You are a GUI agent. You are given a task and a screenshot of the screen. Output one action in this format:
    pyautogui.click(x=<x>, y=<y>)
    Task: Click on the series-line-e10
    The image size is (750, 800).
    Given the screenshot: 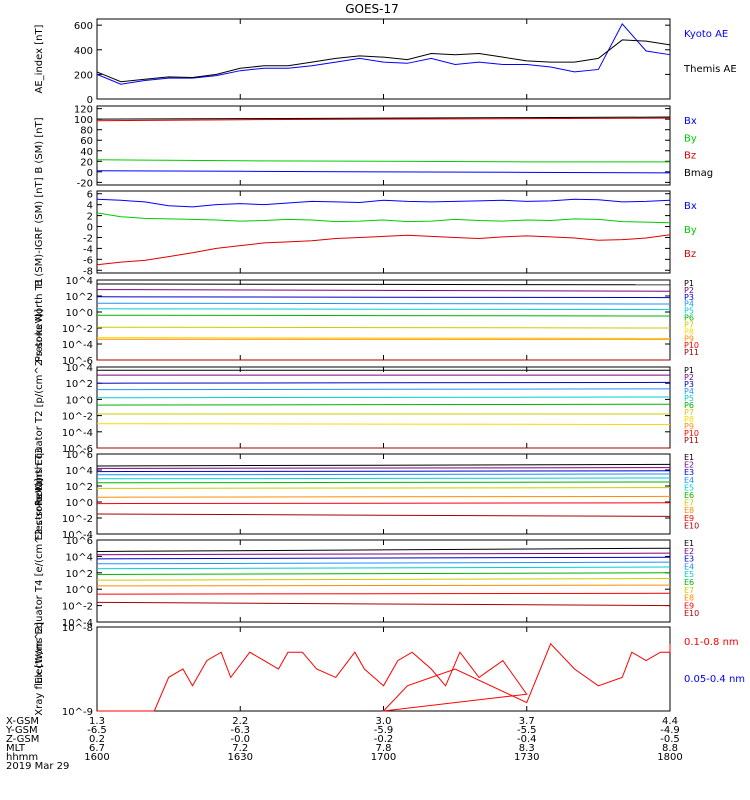 What is the action you would take?
    pyautogui.click(x=383, y=515)
    